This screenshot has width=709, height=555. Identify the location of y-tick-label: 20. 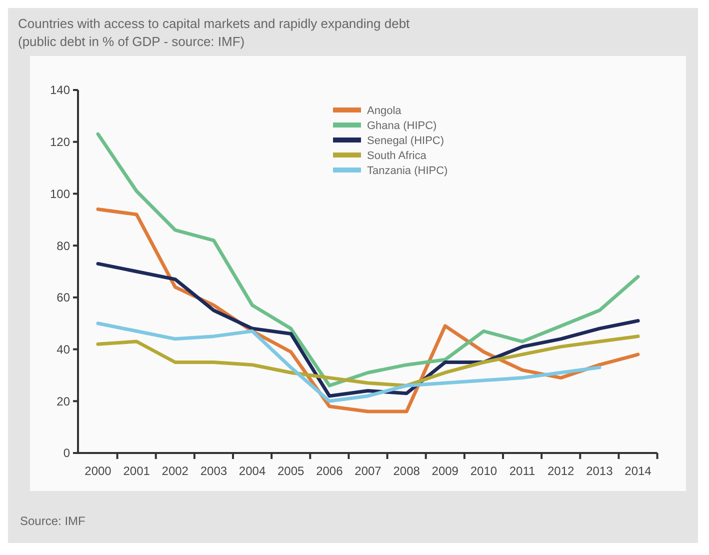
(63, 401).